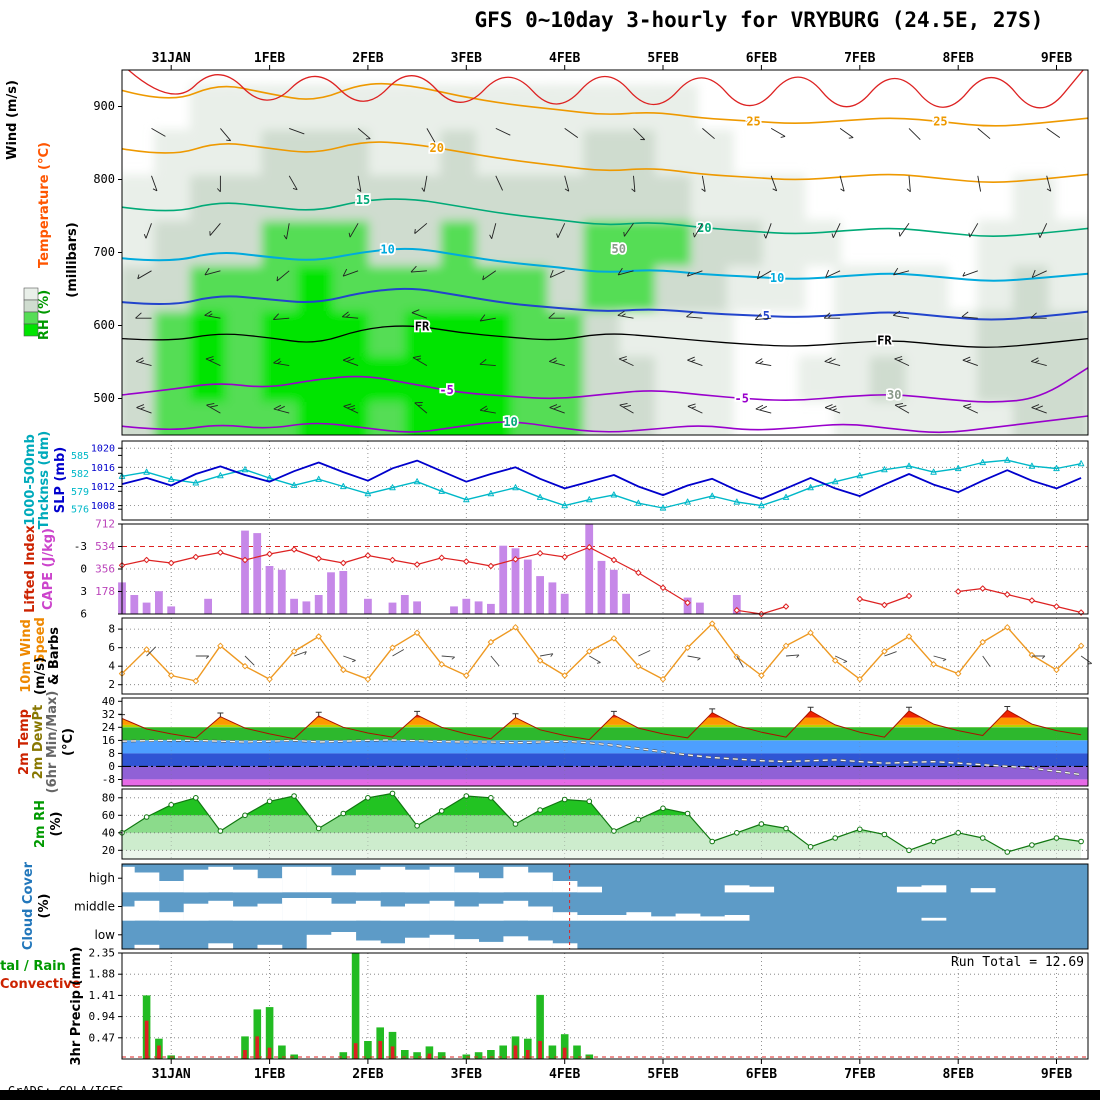 The image size is (1100, 1100). What do you see at coordinates (894, 395) in the screenshot?
I see `contour-label: 30` at bounding box center [894, 395].